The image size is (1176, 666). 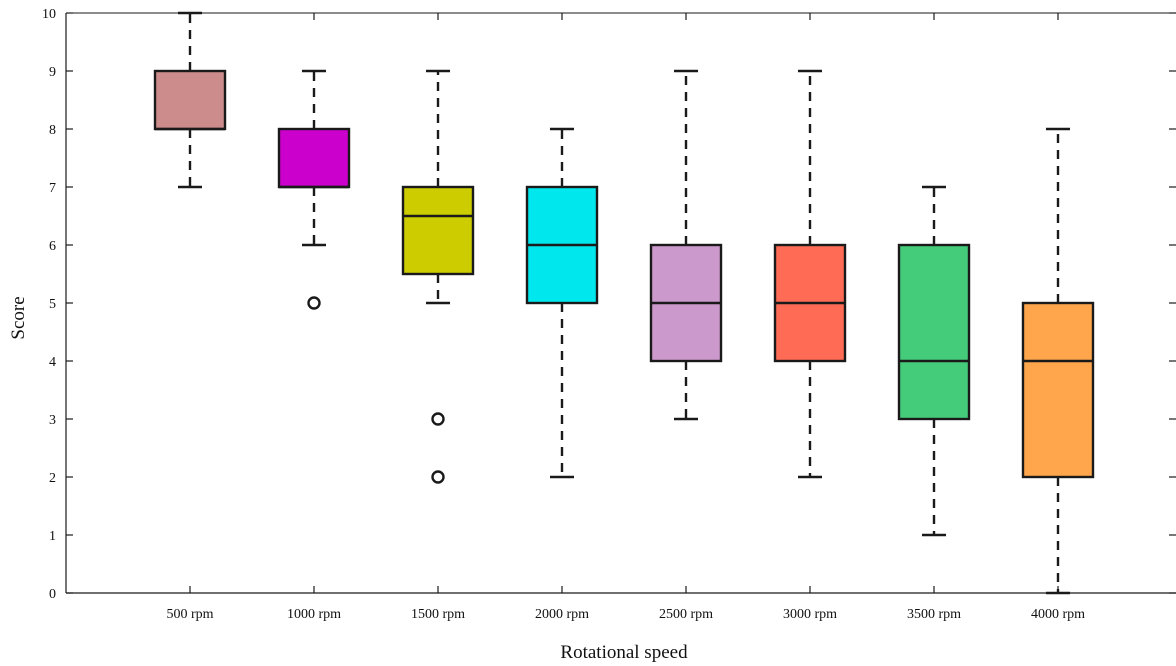 I want to click on x-tick-label: 1000 rpm, so click(x=314, y=614).